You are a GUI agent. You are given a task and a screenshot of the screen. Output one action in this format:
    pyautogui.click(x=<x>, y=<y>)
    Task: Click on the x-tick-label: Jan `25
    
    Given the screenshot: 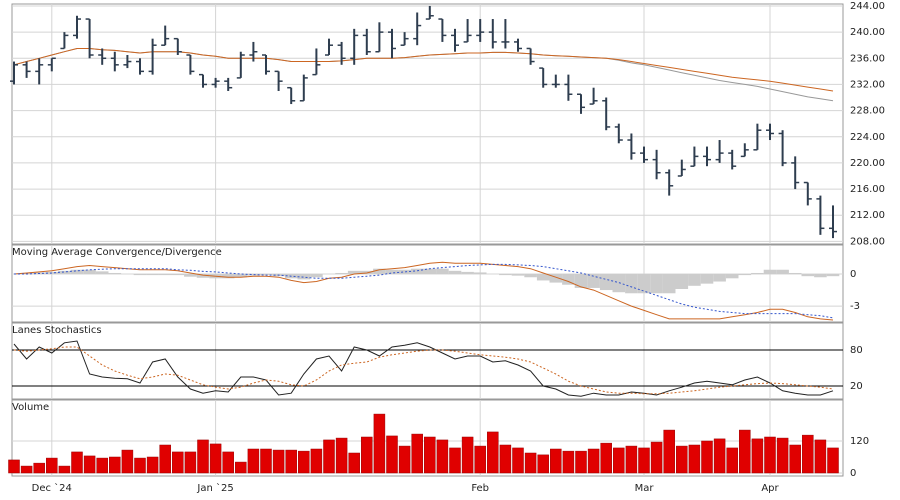 What is the action you would take?
    pyautogui.click(x=214, y=488)
    